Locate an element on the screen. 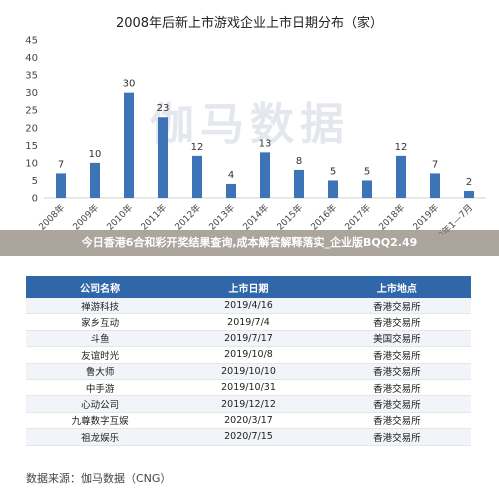 This screenshot has height=492, width=499. y-tick-label: 5 is located at coordinates (35, 181).